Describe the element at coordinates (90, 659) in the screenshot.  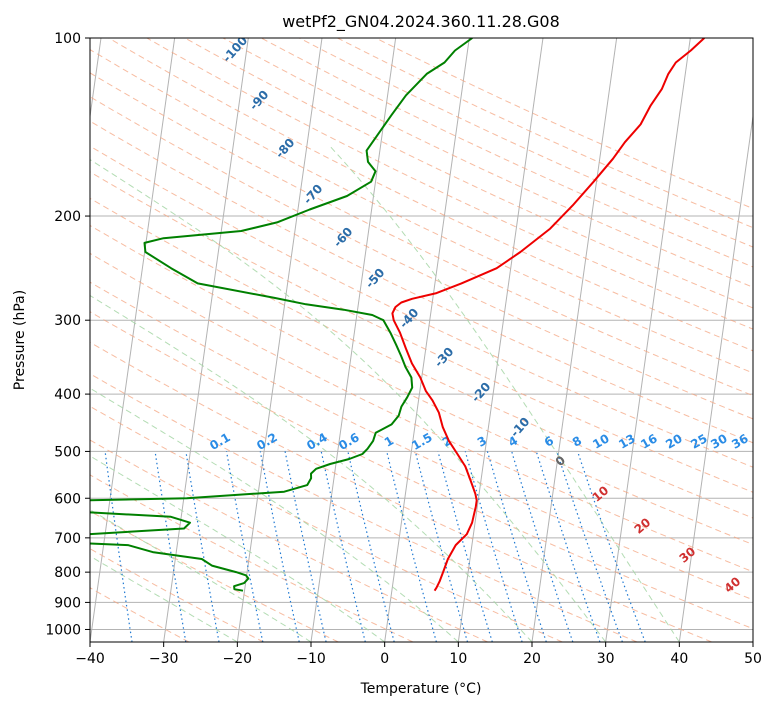
I see `x-tick-label: −40` at that location.